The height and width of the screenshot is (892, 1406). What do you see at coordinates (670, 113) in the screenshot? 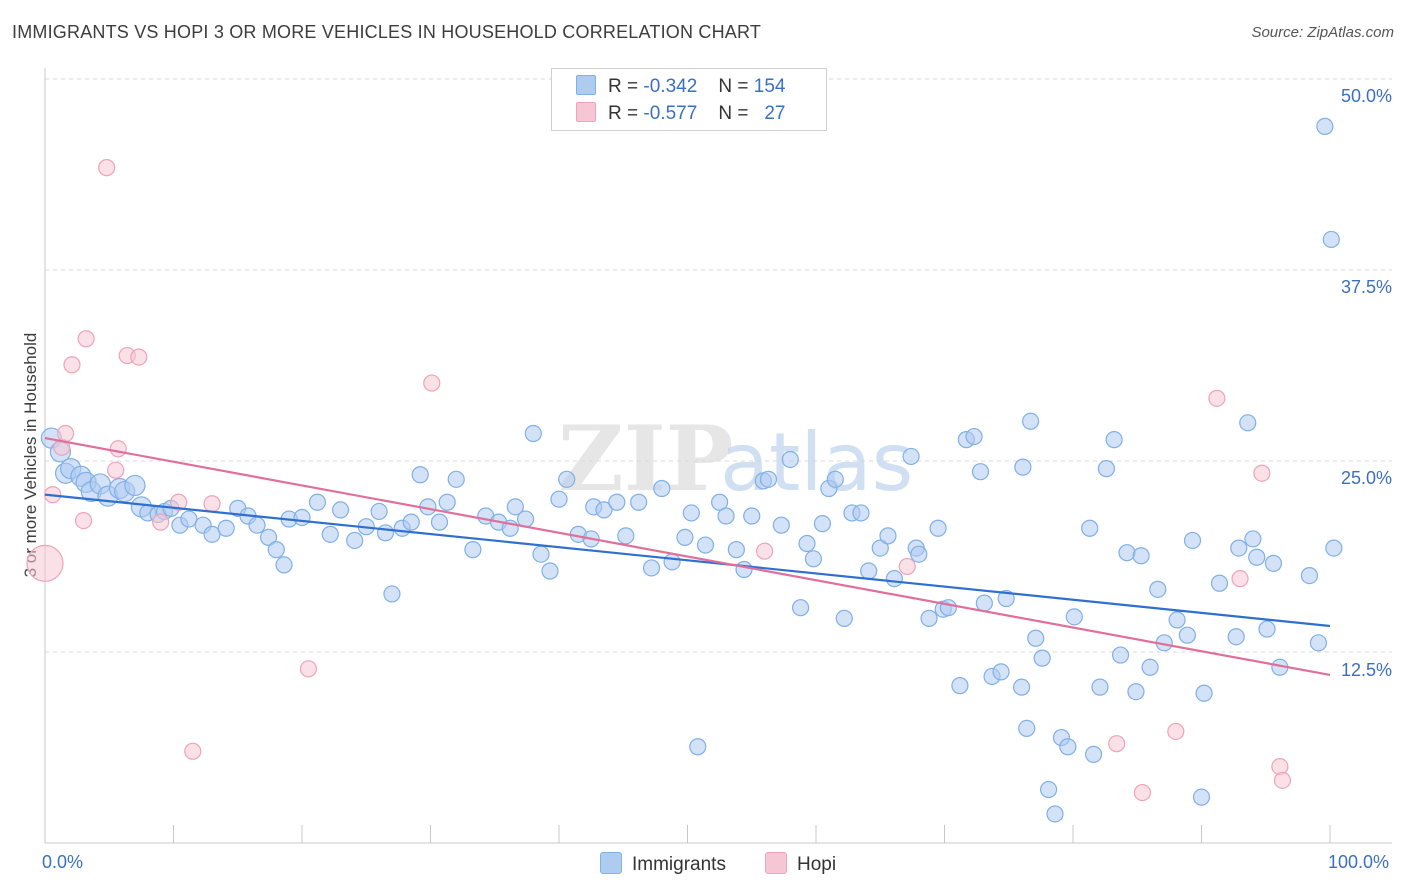
I see `r-value-hopi: -0.577` at bounding box center [670, 113].